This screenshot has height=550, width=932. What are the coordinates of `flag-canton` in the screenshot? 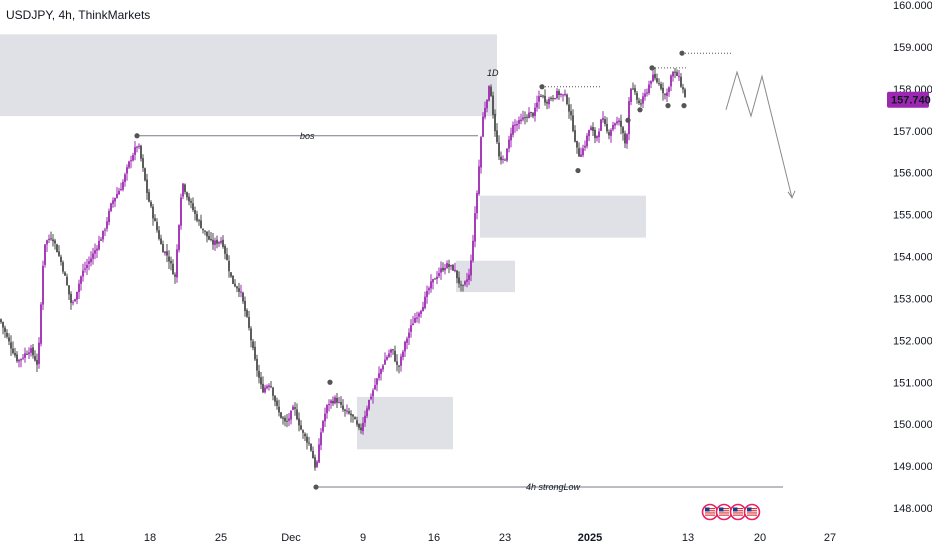 It's located at (749, 509).